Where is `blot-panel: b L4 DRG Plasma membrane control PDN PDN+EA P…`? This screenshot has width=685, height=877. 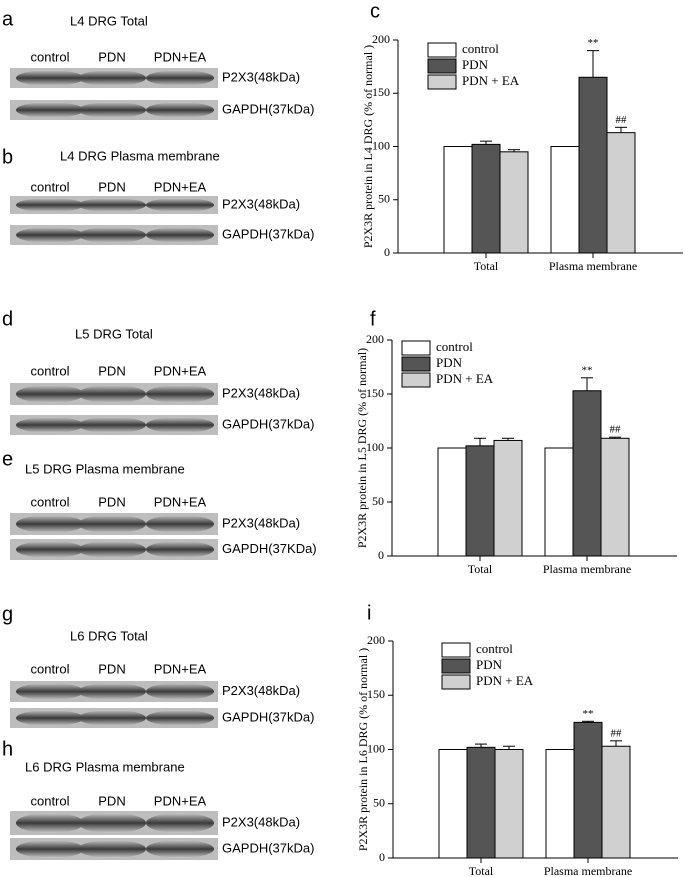
blot-panel: b L4 DRG Plasma membrane control PDN PDN+EA P… is located at coordinates (158, 195).